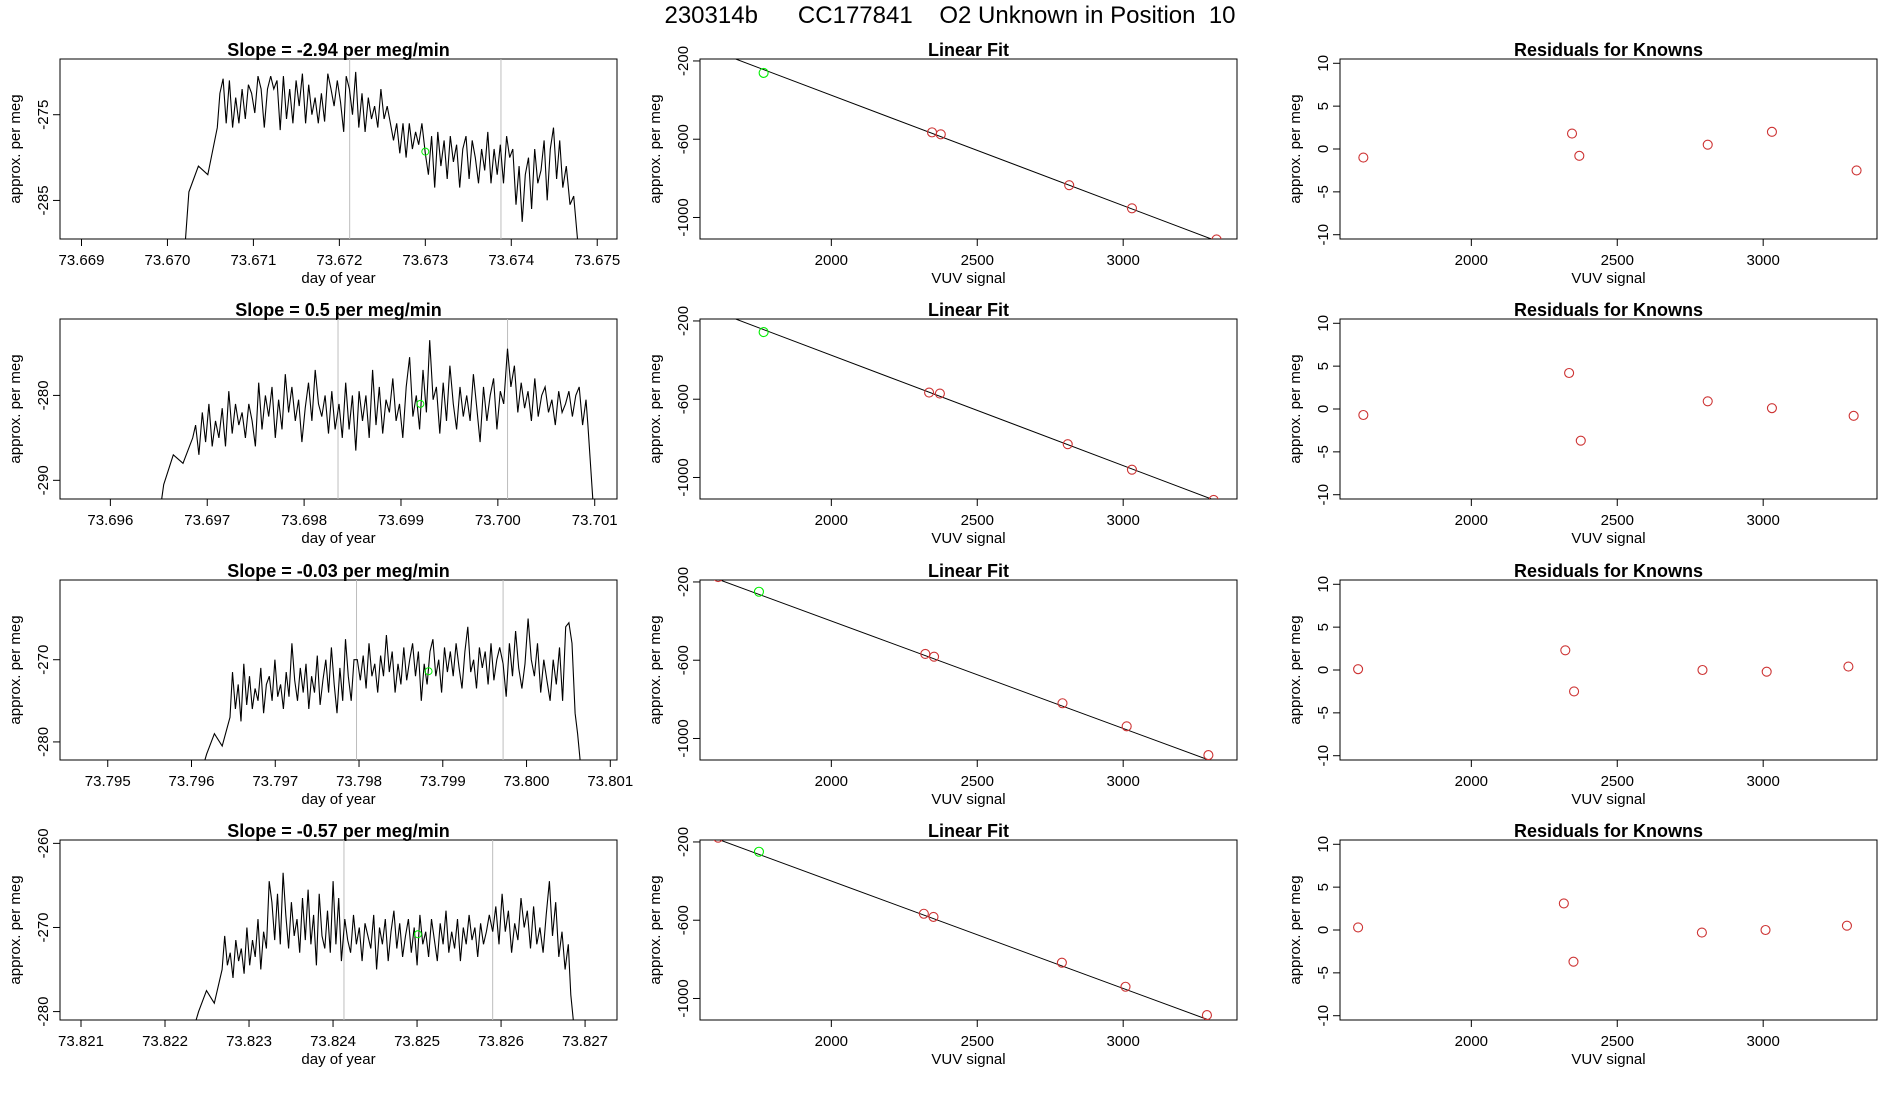 Image resolution: width=1900 pixels, height=1100 pixels. Describe the element at coordinates (527, 781) in the screenshot. I see `x-tick-label: 73.800` at that location.